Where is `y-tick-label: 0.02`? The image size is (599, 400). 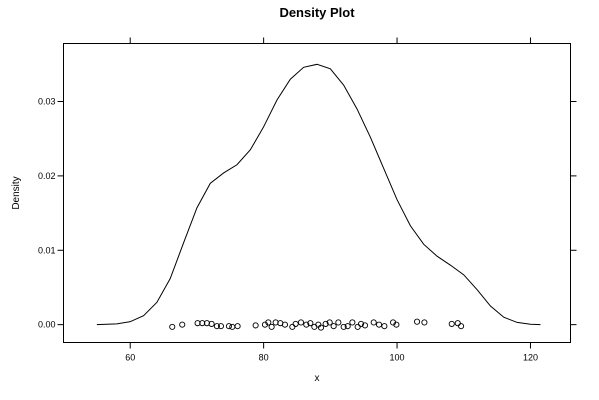
y-tick-label: 0.02 is located at coordinates (47, 176).